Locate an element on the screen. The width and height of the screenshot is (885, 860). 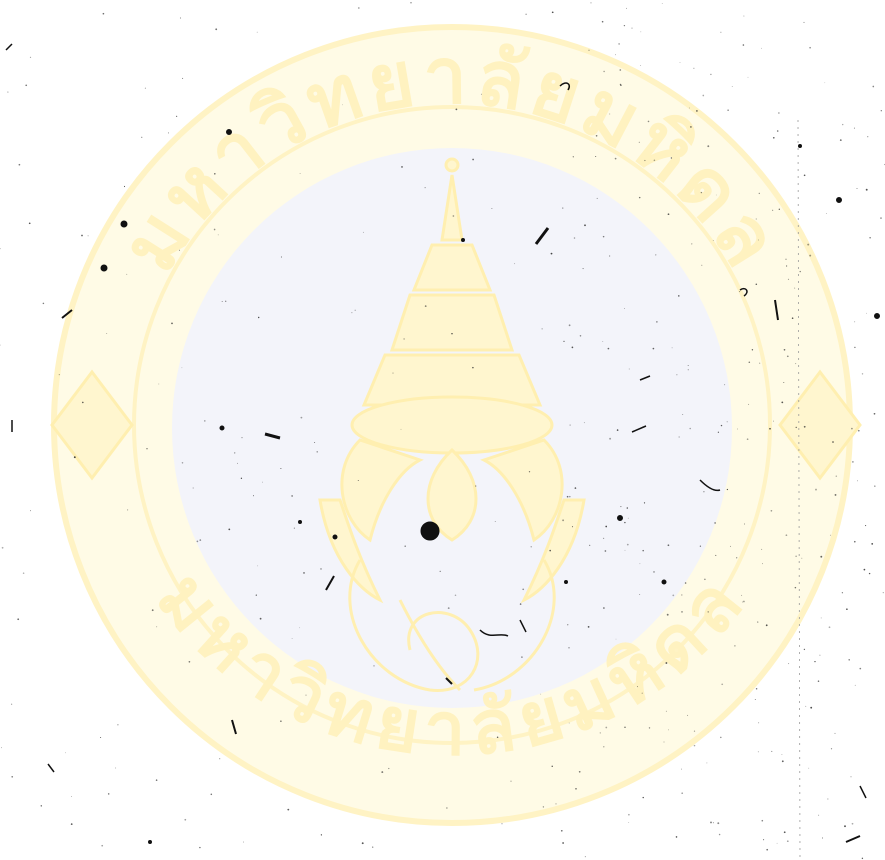
seal-right-diamond is located at coordinates (820, 425).